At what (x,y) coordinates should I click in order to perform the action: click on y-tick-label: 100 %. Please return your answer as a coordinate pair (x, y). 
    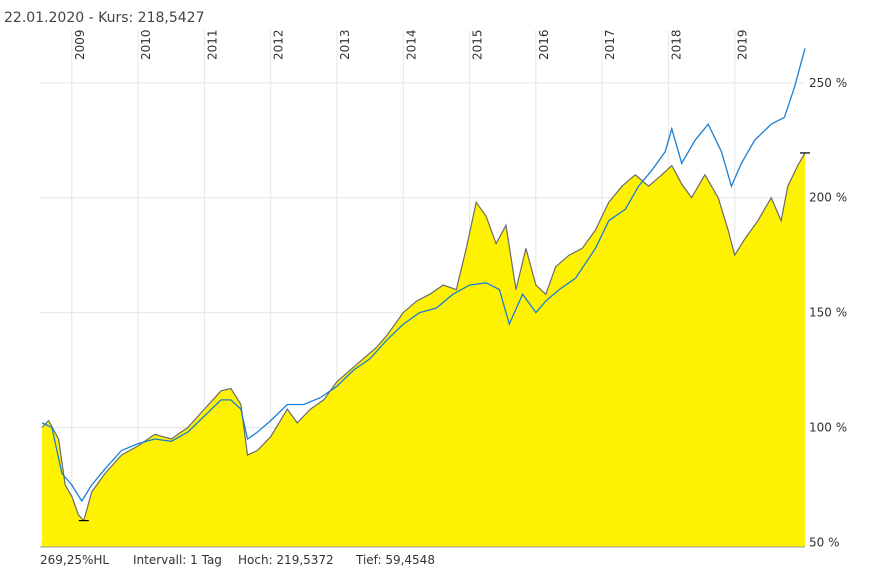
    Looking at the image, I should click on (828, 428).